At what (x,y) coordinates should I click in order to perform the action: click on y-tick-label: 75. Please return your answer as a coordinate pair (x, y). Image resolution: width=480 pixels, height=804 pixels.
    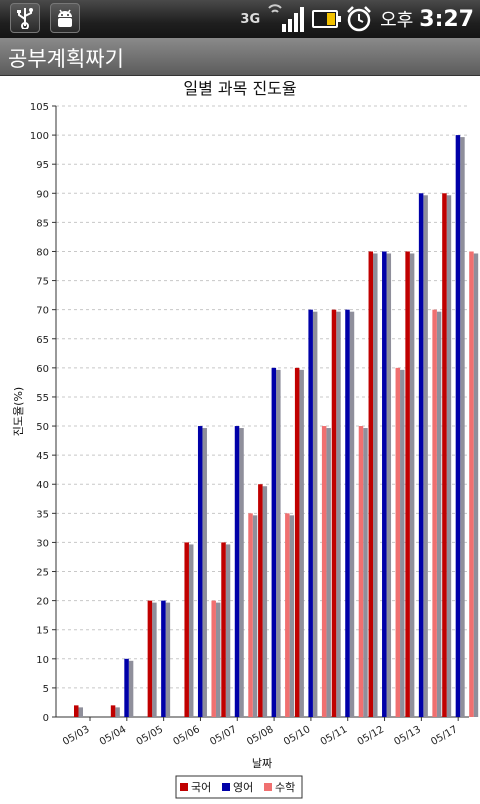
    Looking at the image, I should click on (42, 282).